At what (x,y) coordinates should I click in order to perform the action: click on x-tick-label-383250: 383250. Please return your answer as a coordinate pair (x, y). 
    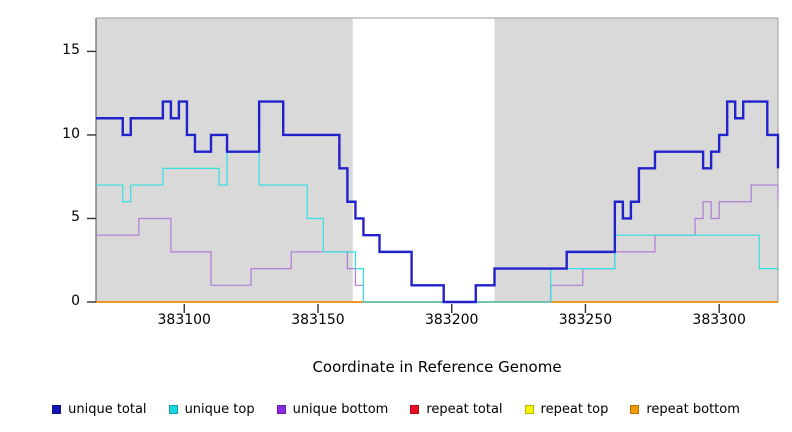
    Looking at the image, I should click on (585, 320).